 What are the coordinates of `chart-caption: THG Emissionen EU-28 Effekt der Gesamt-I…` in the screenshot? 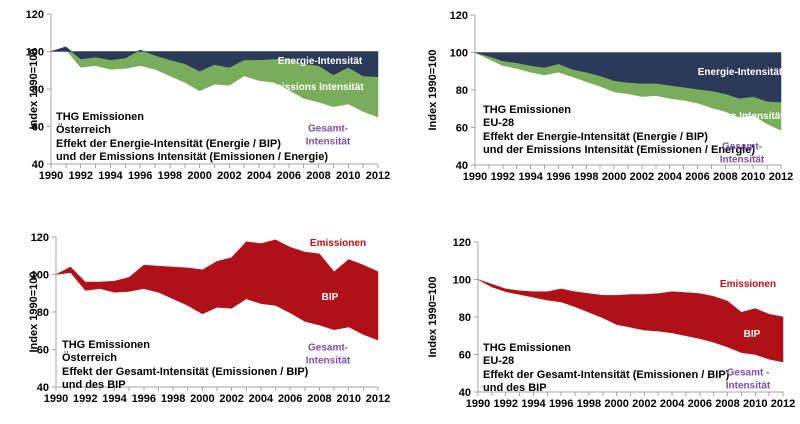 It's located at (606, 368).